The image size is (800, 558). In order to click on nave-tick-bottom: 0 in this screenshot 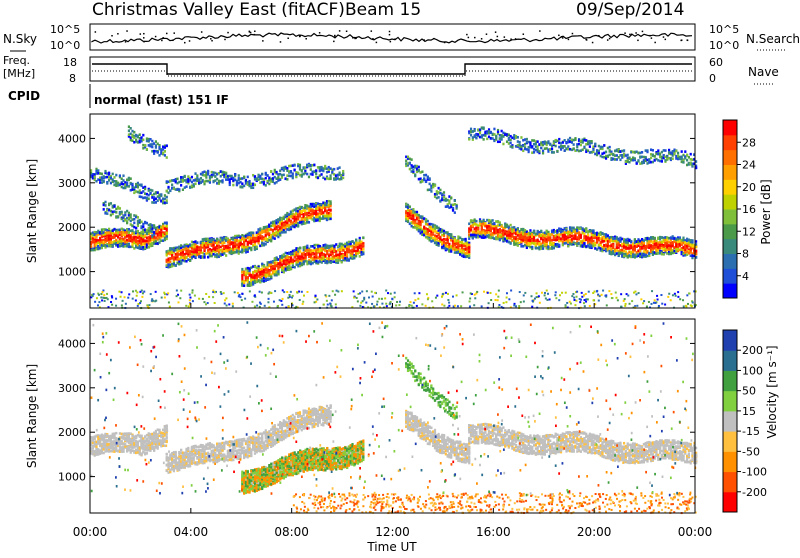, I will do `click(712, 78)`.